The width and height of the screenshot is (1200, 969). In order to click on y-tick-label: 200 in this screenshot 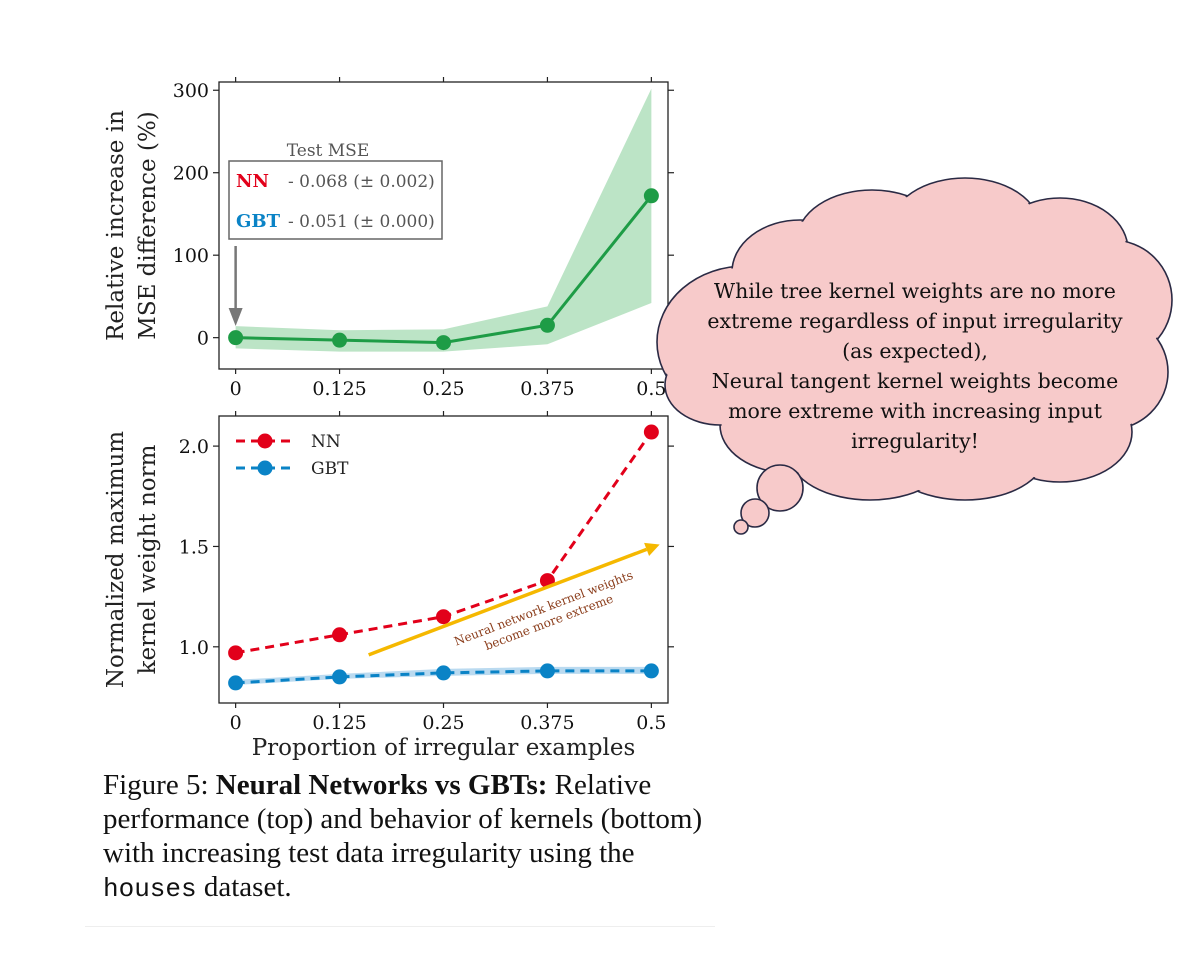, I will do `click(191, 174)`.